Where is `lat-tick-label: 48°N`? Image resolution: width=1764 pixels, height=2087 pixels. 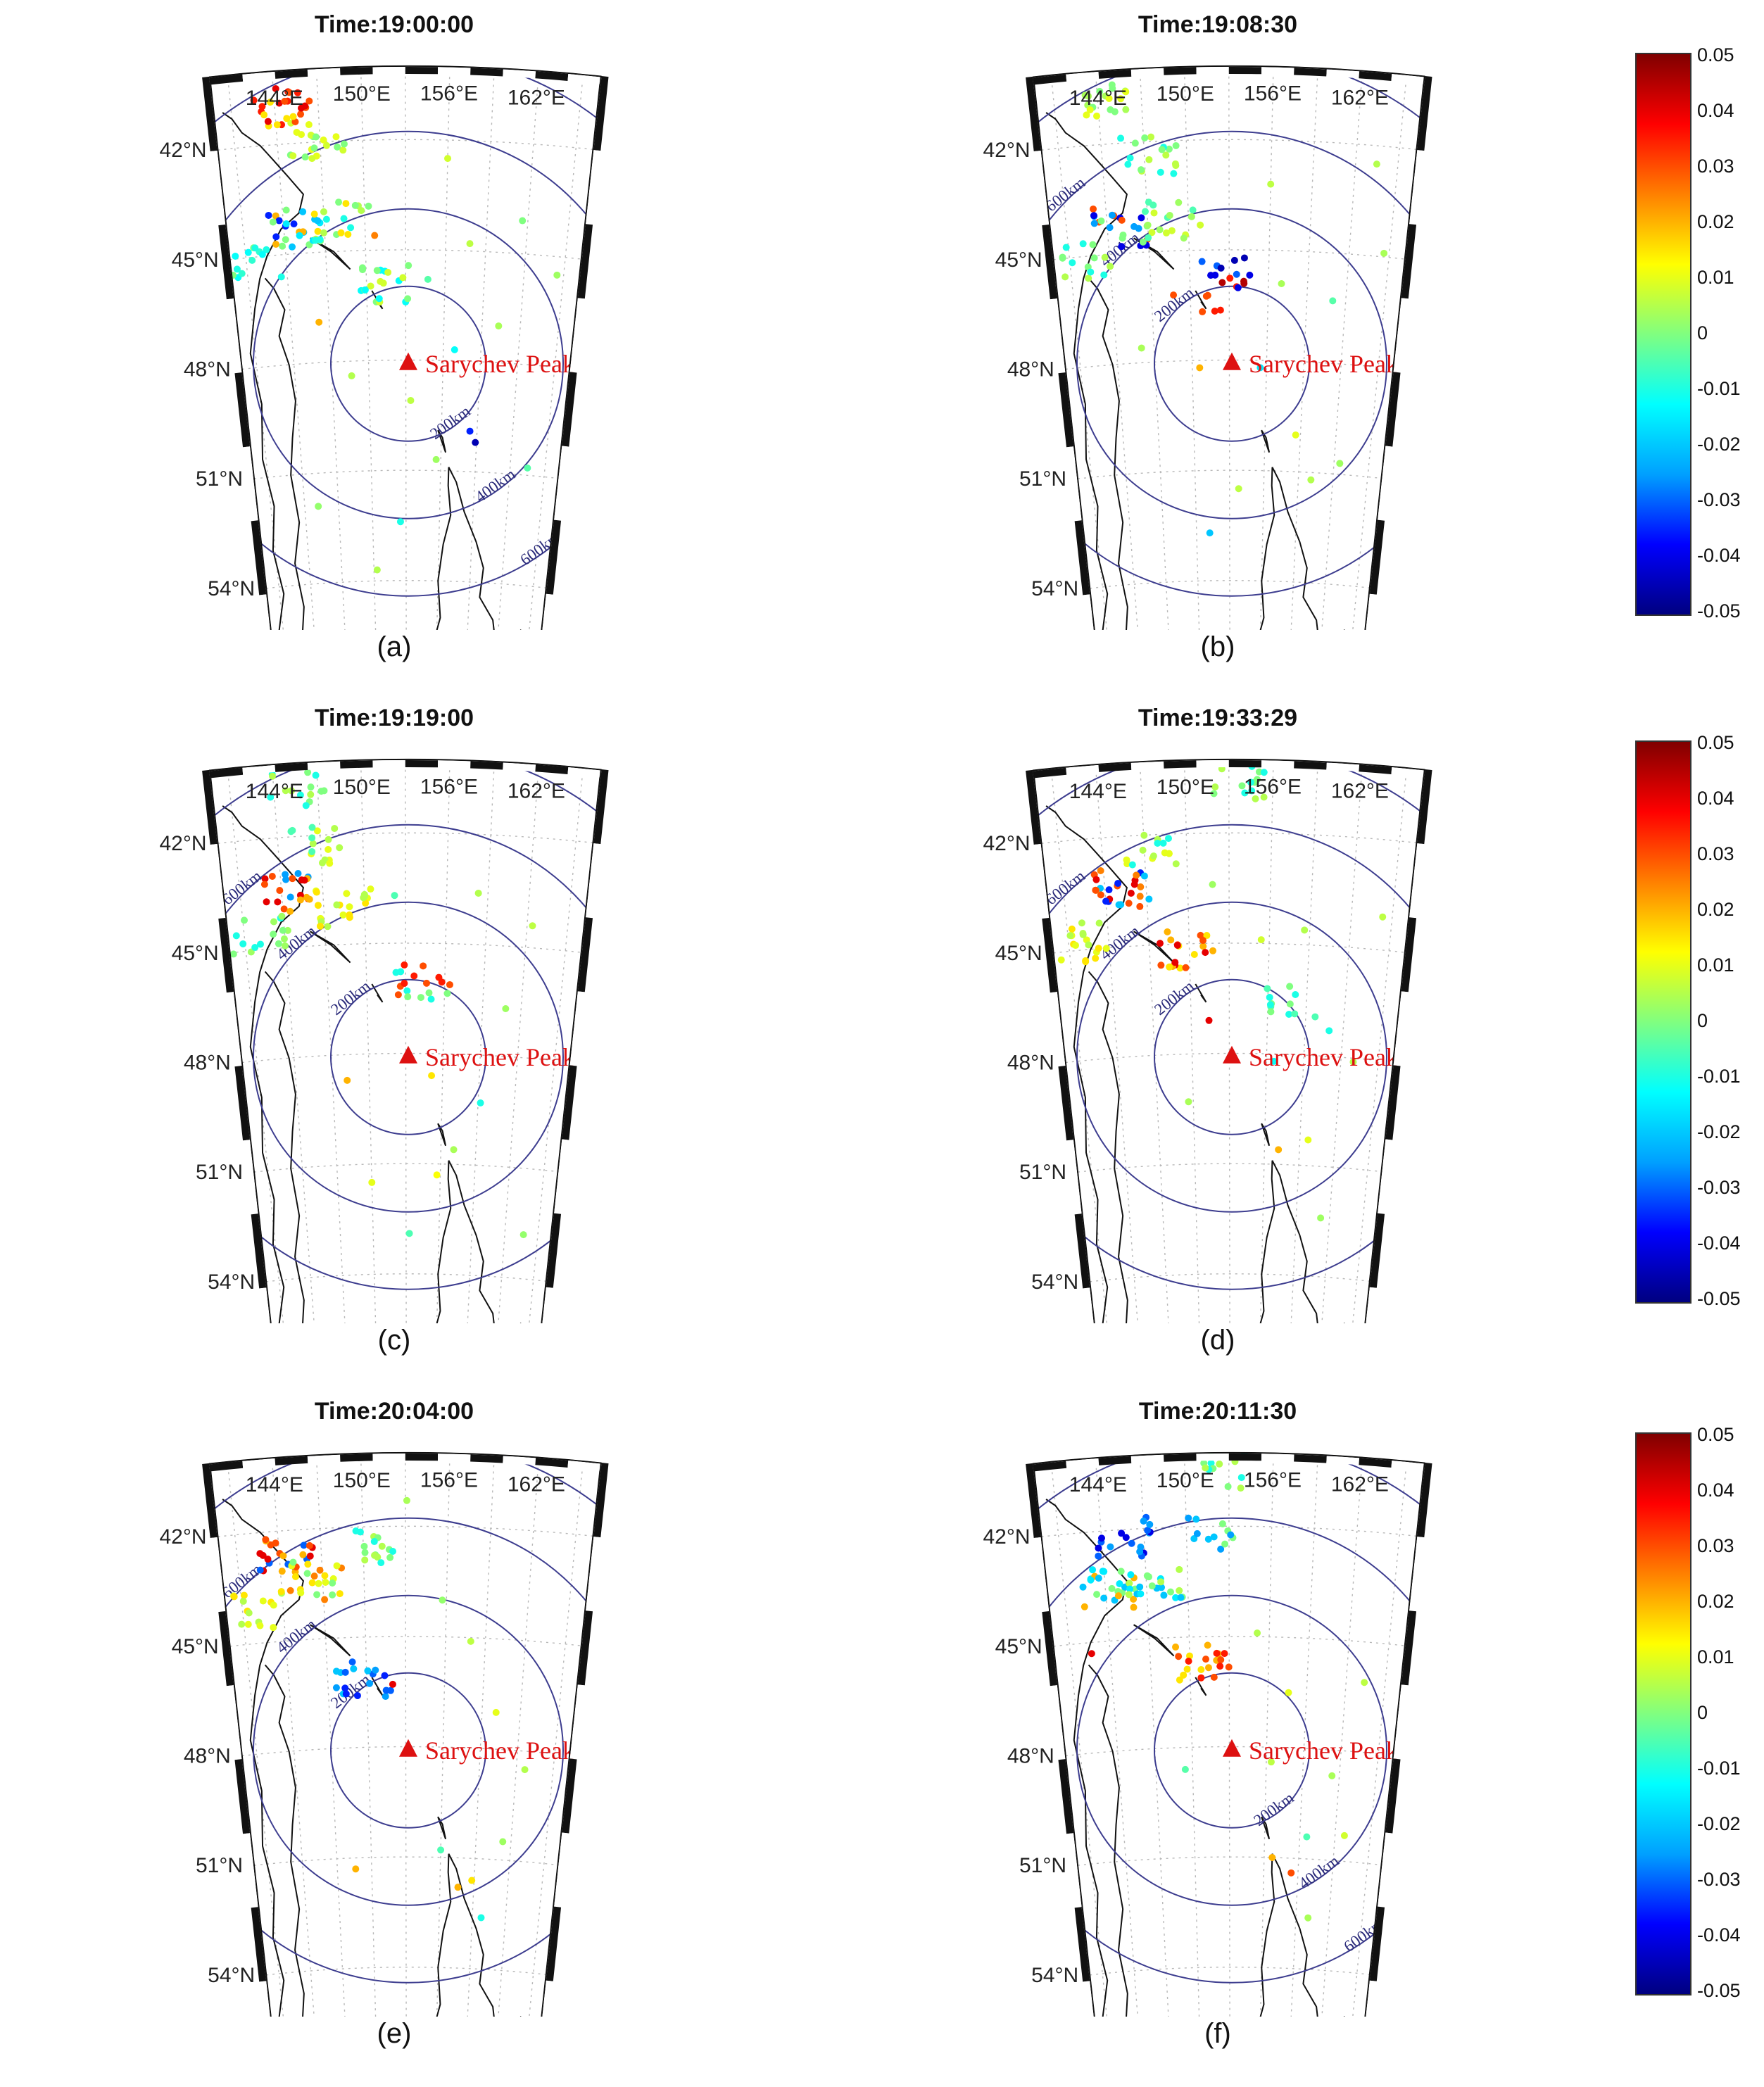
lat-tick-label: 48°N is located at coordinates (1030, 1756).